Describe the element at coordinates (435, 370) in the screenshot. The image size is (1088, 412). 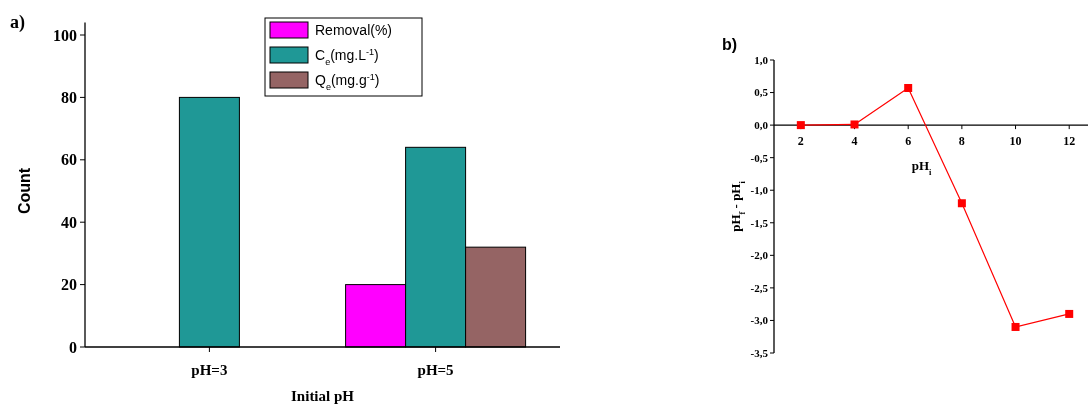
I see `x-tick-label: pH=5` at that location.